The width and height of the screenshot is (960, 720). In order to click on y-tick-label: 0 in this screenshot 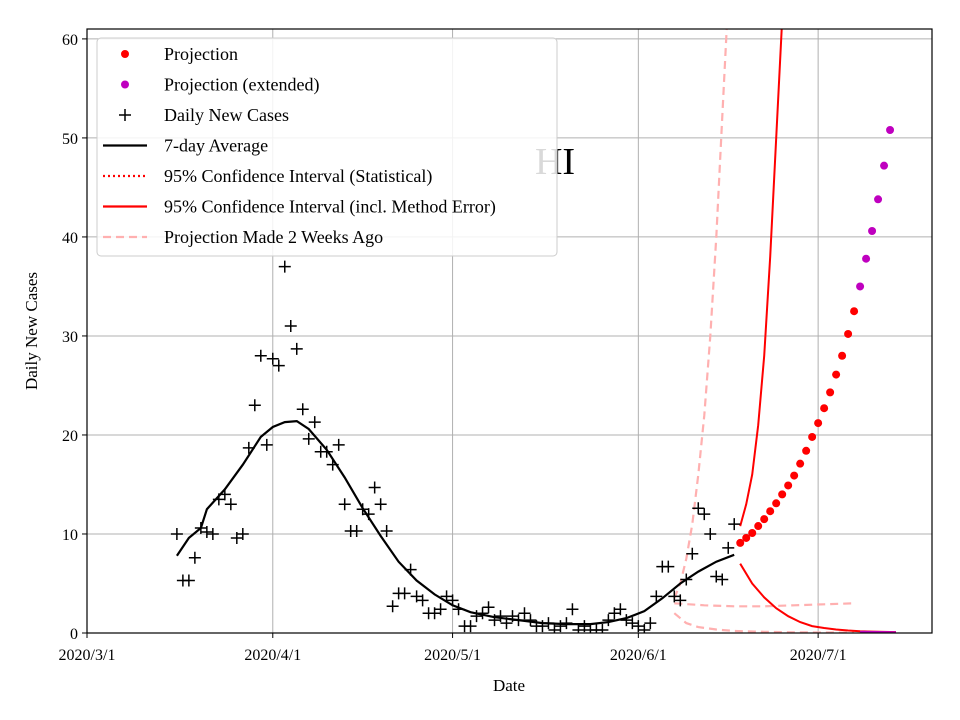, I will do `click(74, 634)`.